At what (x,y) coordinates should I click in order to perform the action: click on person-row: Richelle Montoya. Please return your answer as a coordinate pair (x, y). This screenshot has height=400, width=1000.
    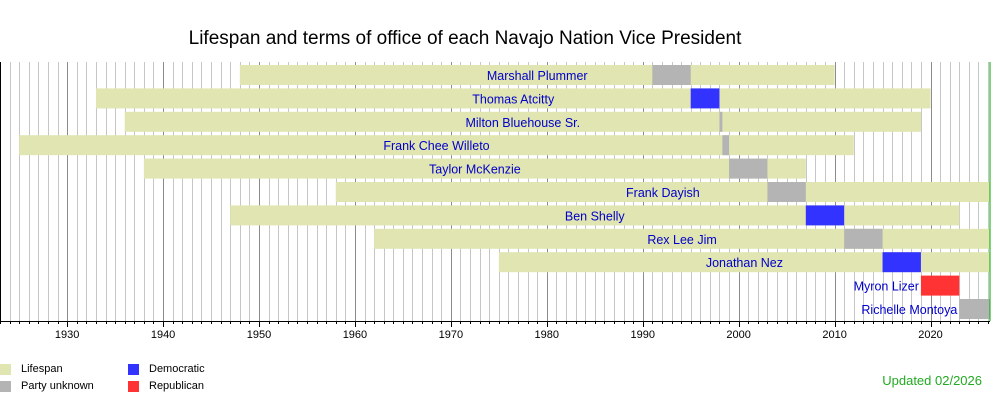
    Looking at the image, I should click on (925, 309).